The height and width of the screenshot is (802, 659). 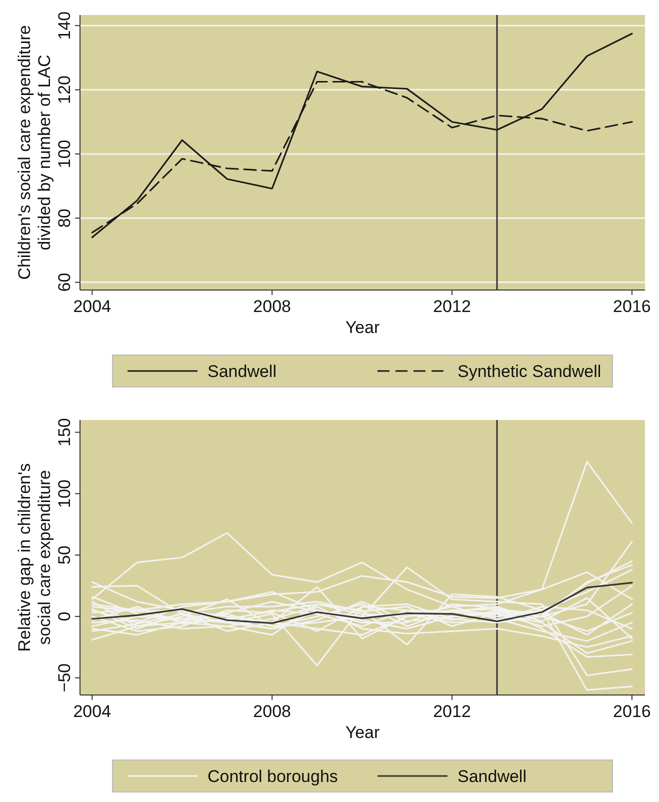 What do you see at coordinates (530, 371) in the screenshot?
I see `legend-label: Synthetic Sandwell` at bounding box center [530, 371].